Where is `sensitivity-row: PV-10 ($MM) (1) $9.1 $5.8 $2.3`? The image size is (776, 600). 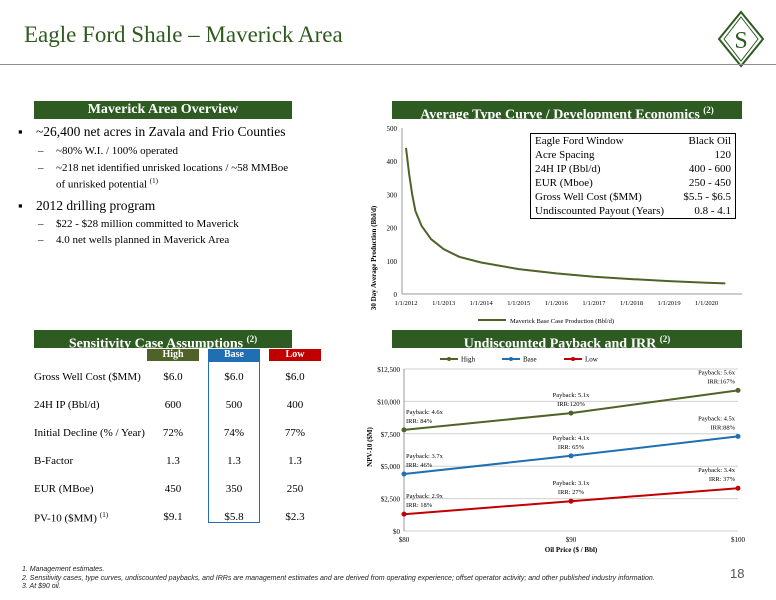
sensitivity-row: PV-10 ($MM) (1) $9.1 $5.8 $2.3 is located at coordinates (179, 518).